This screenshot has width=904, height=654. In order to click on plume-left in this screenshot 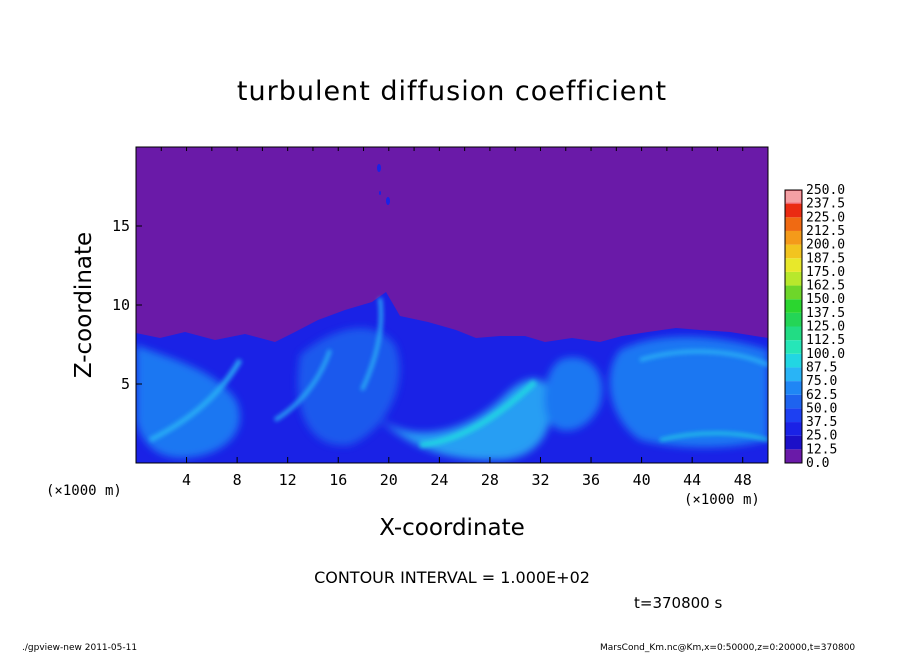, I will do `click(188, 402)`.